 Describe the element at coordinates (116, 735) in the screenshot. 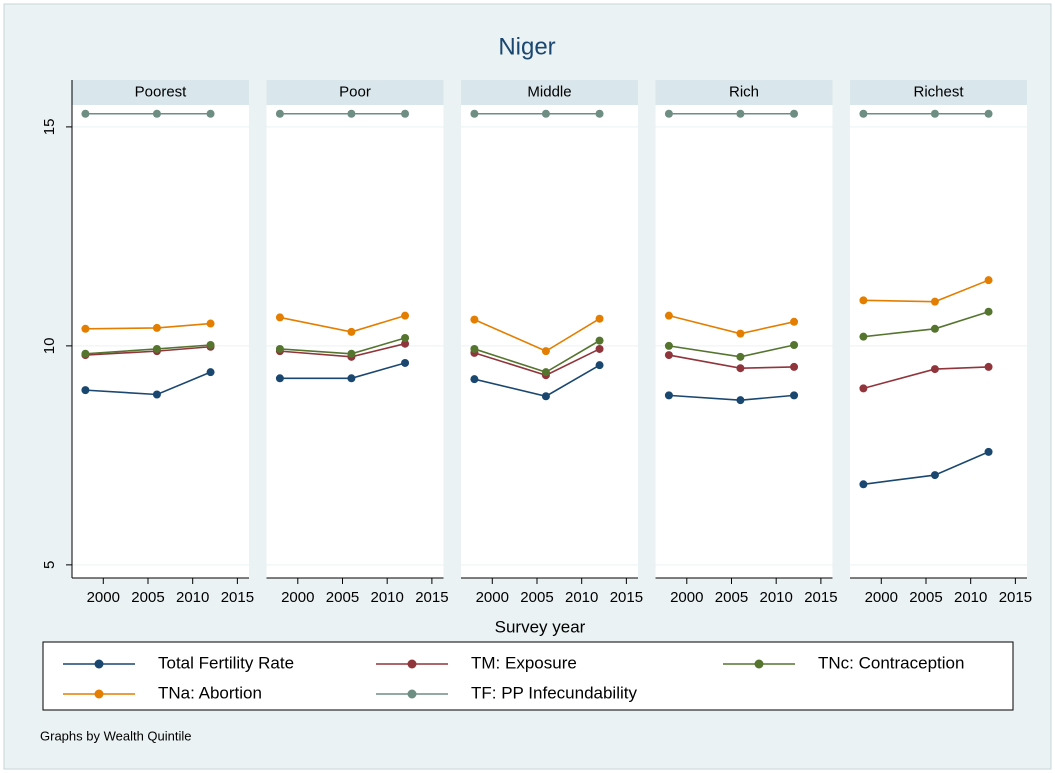

I see `note: Graphs by Wealth Quintile` at that location.